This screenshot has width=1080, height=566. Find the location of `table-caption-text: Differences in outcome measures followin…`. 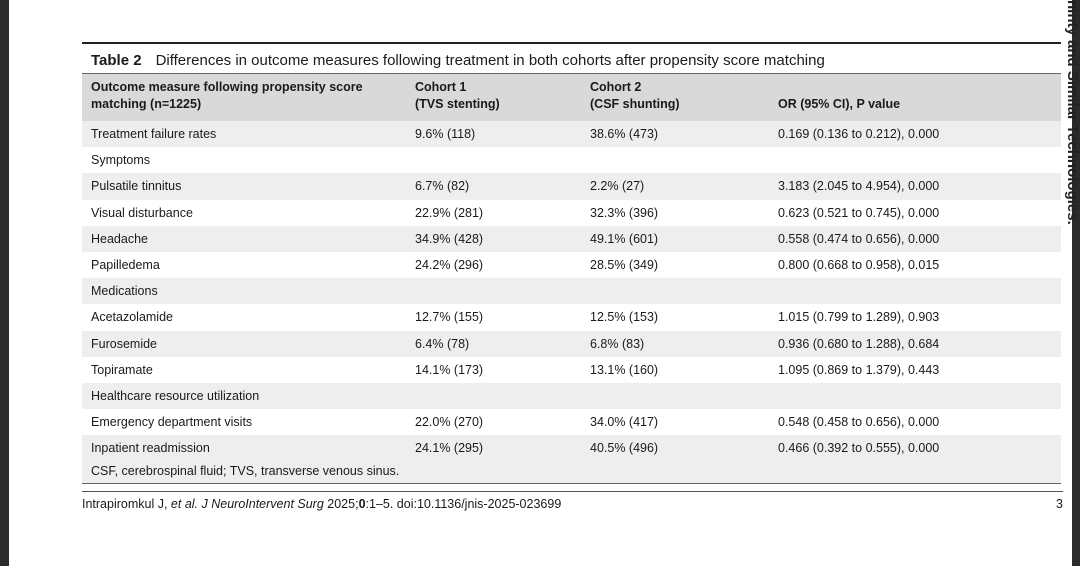

table-caption-text: Differences in outcome measures followin… is located at coordinates (490, 60).